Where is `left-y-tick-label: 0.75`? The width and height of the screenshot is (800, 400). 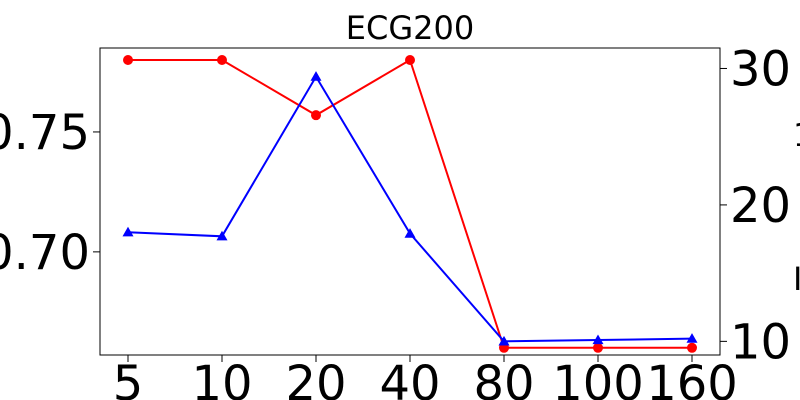
left-y-tick-label: 0.75 is located at coordinates (45, 133).